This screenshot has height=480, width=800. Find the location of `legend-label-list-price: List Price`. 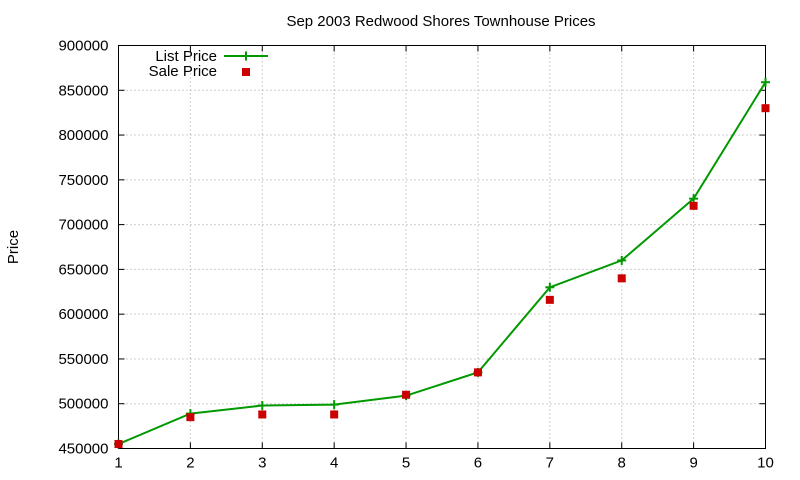

legend-label-list-price: List Price is located at coordinates (186, 56).